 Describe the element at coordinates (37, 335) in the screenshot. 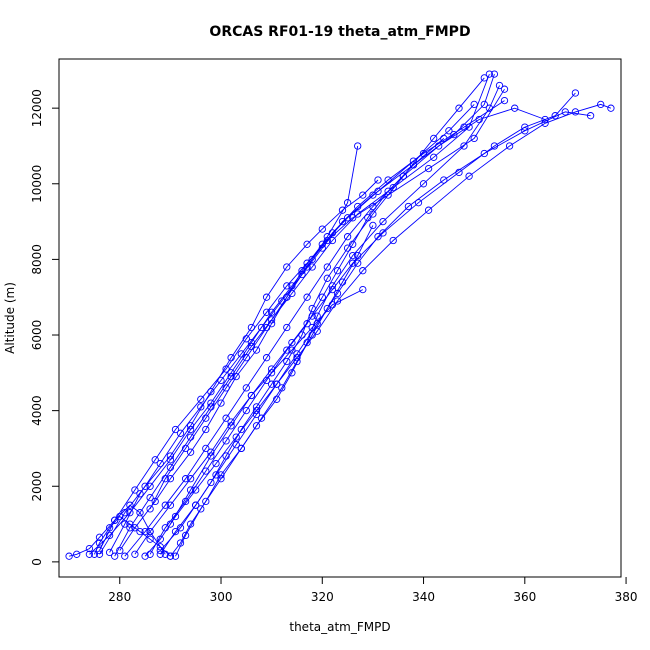

I see `y-tick-label: 6000` at that location.